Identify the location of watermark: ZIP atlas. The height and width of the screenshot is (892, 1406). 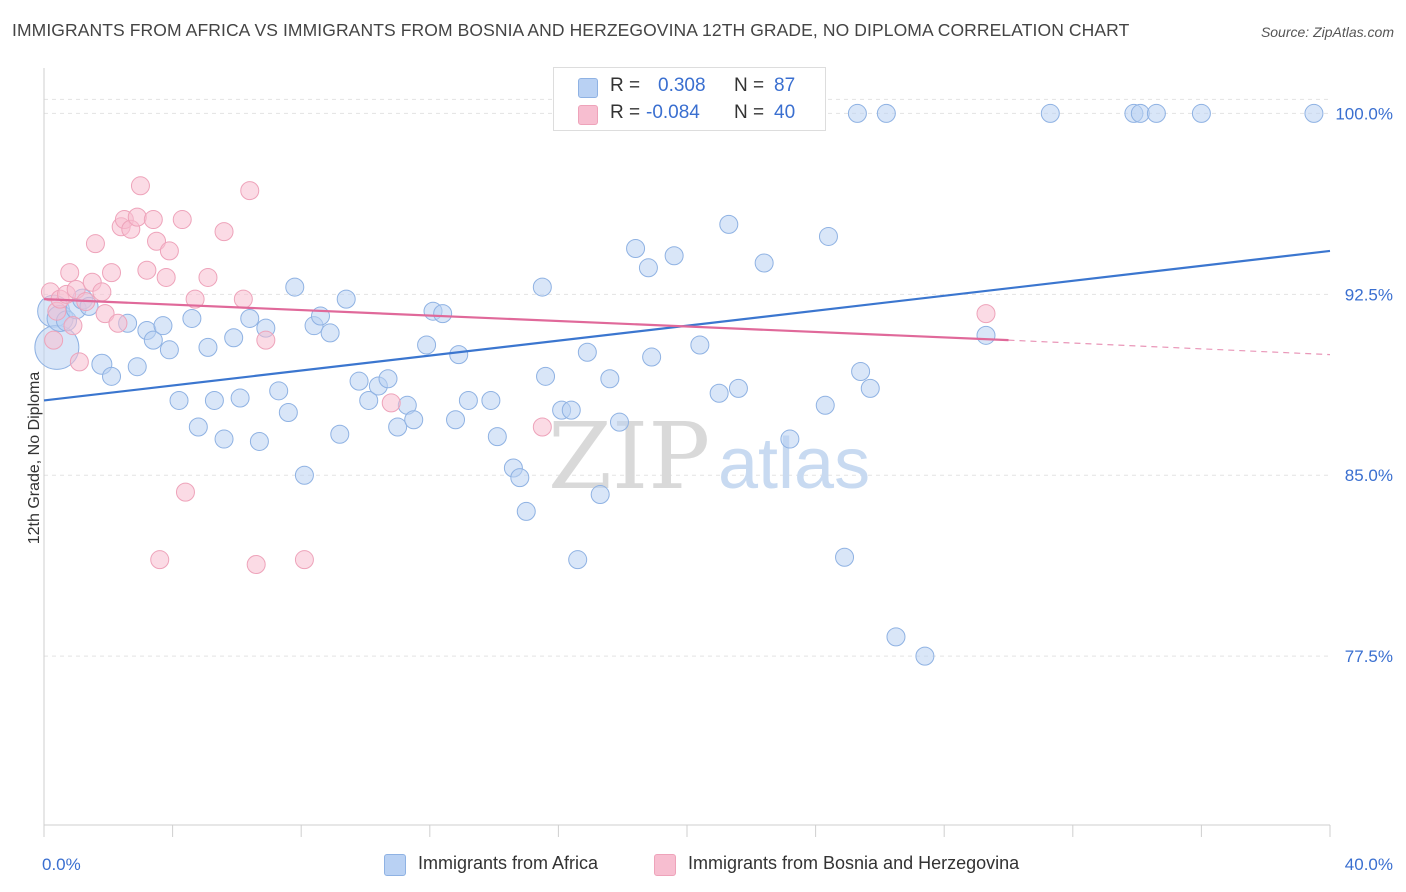
(709, 456).